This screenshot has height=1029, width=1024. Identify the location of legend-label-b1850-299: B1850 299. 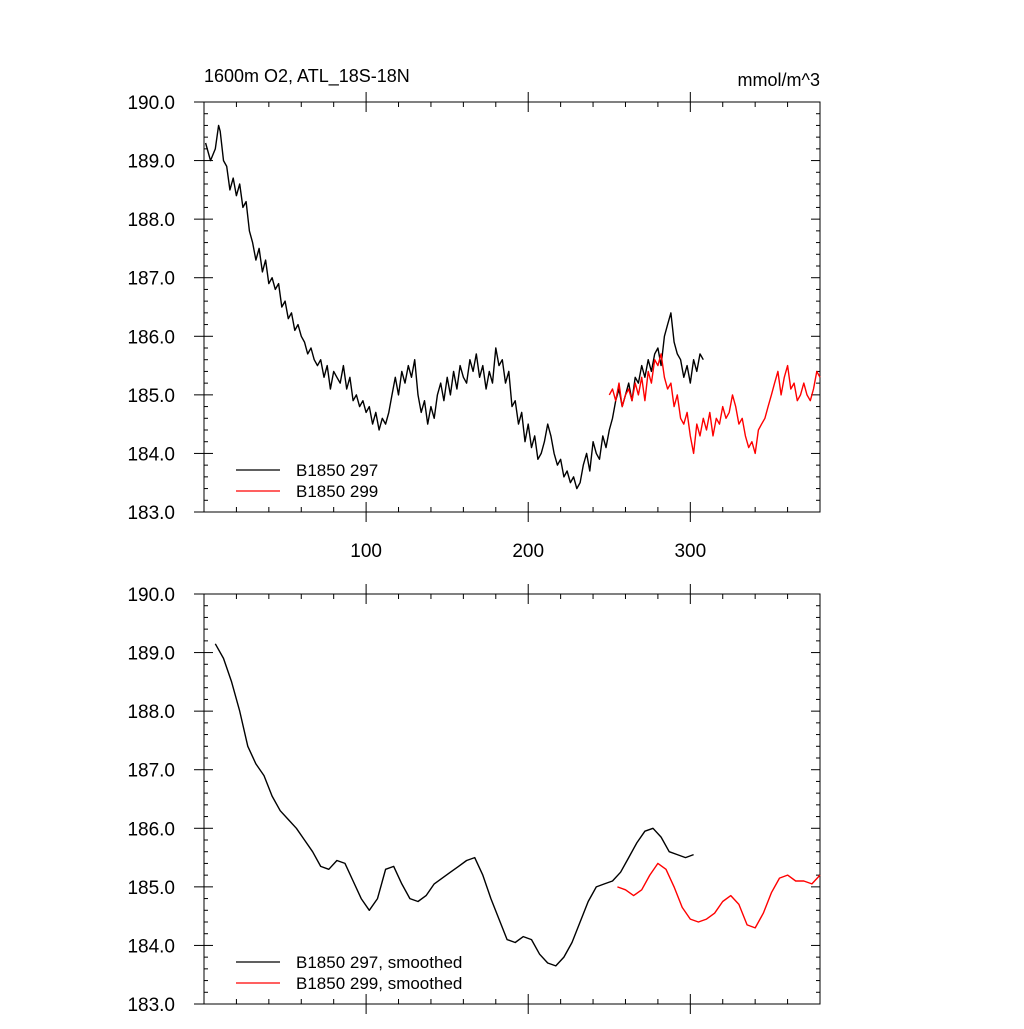
(337, 491).